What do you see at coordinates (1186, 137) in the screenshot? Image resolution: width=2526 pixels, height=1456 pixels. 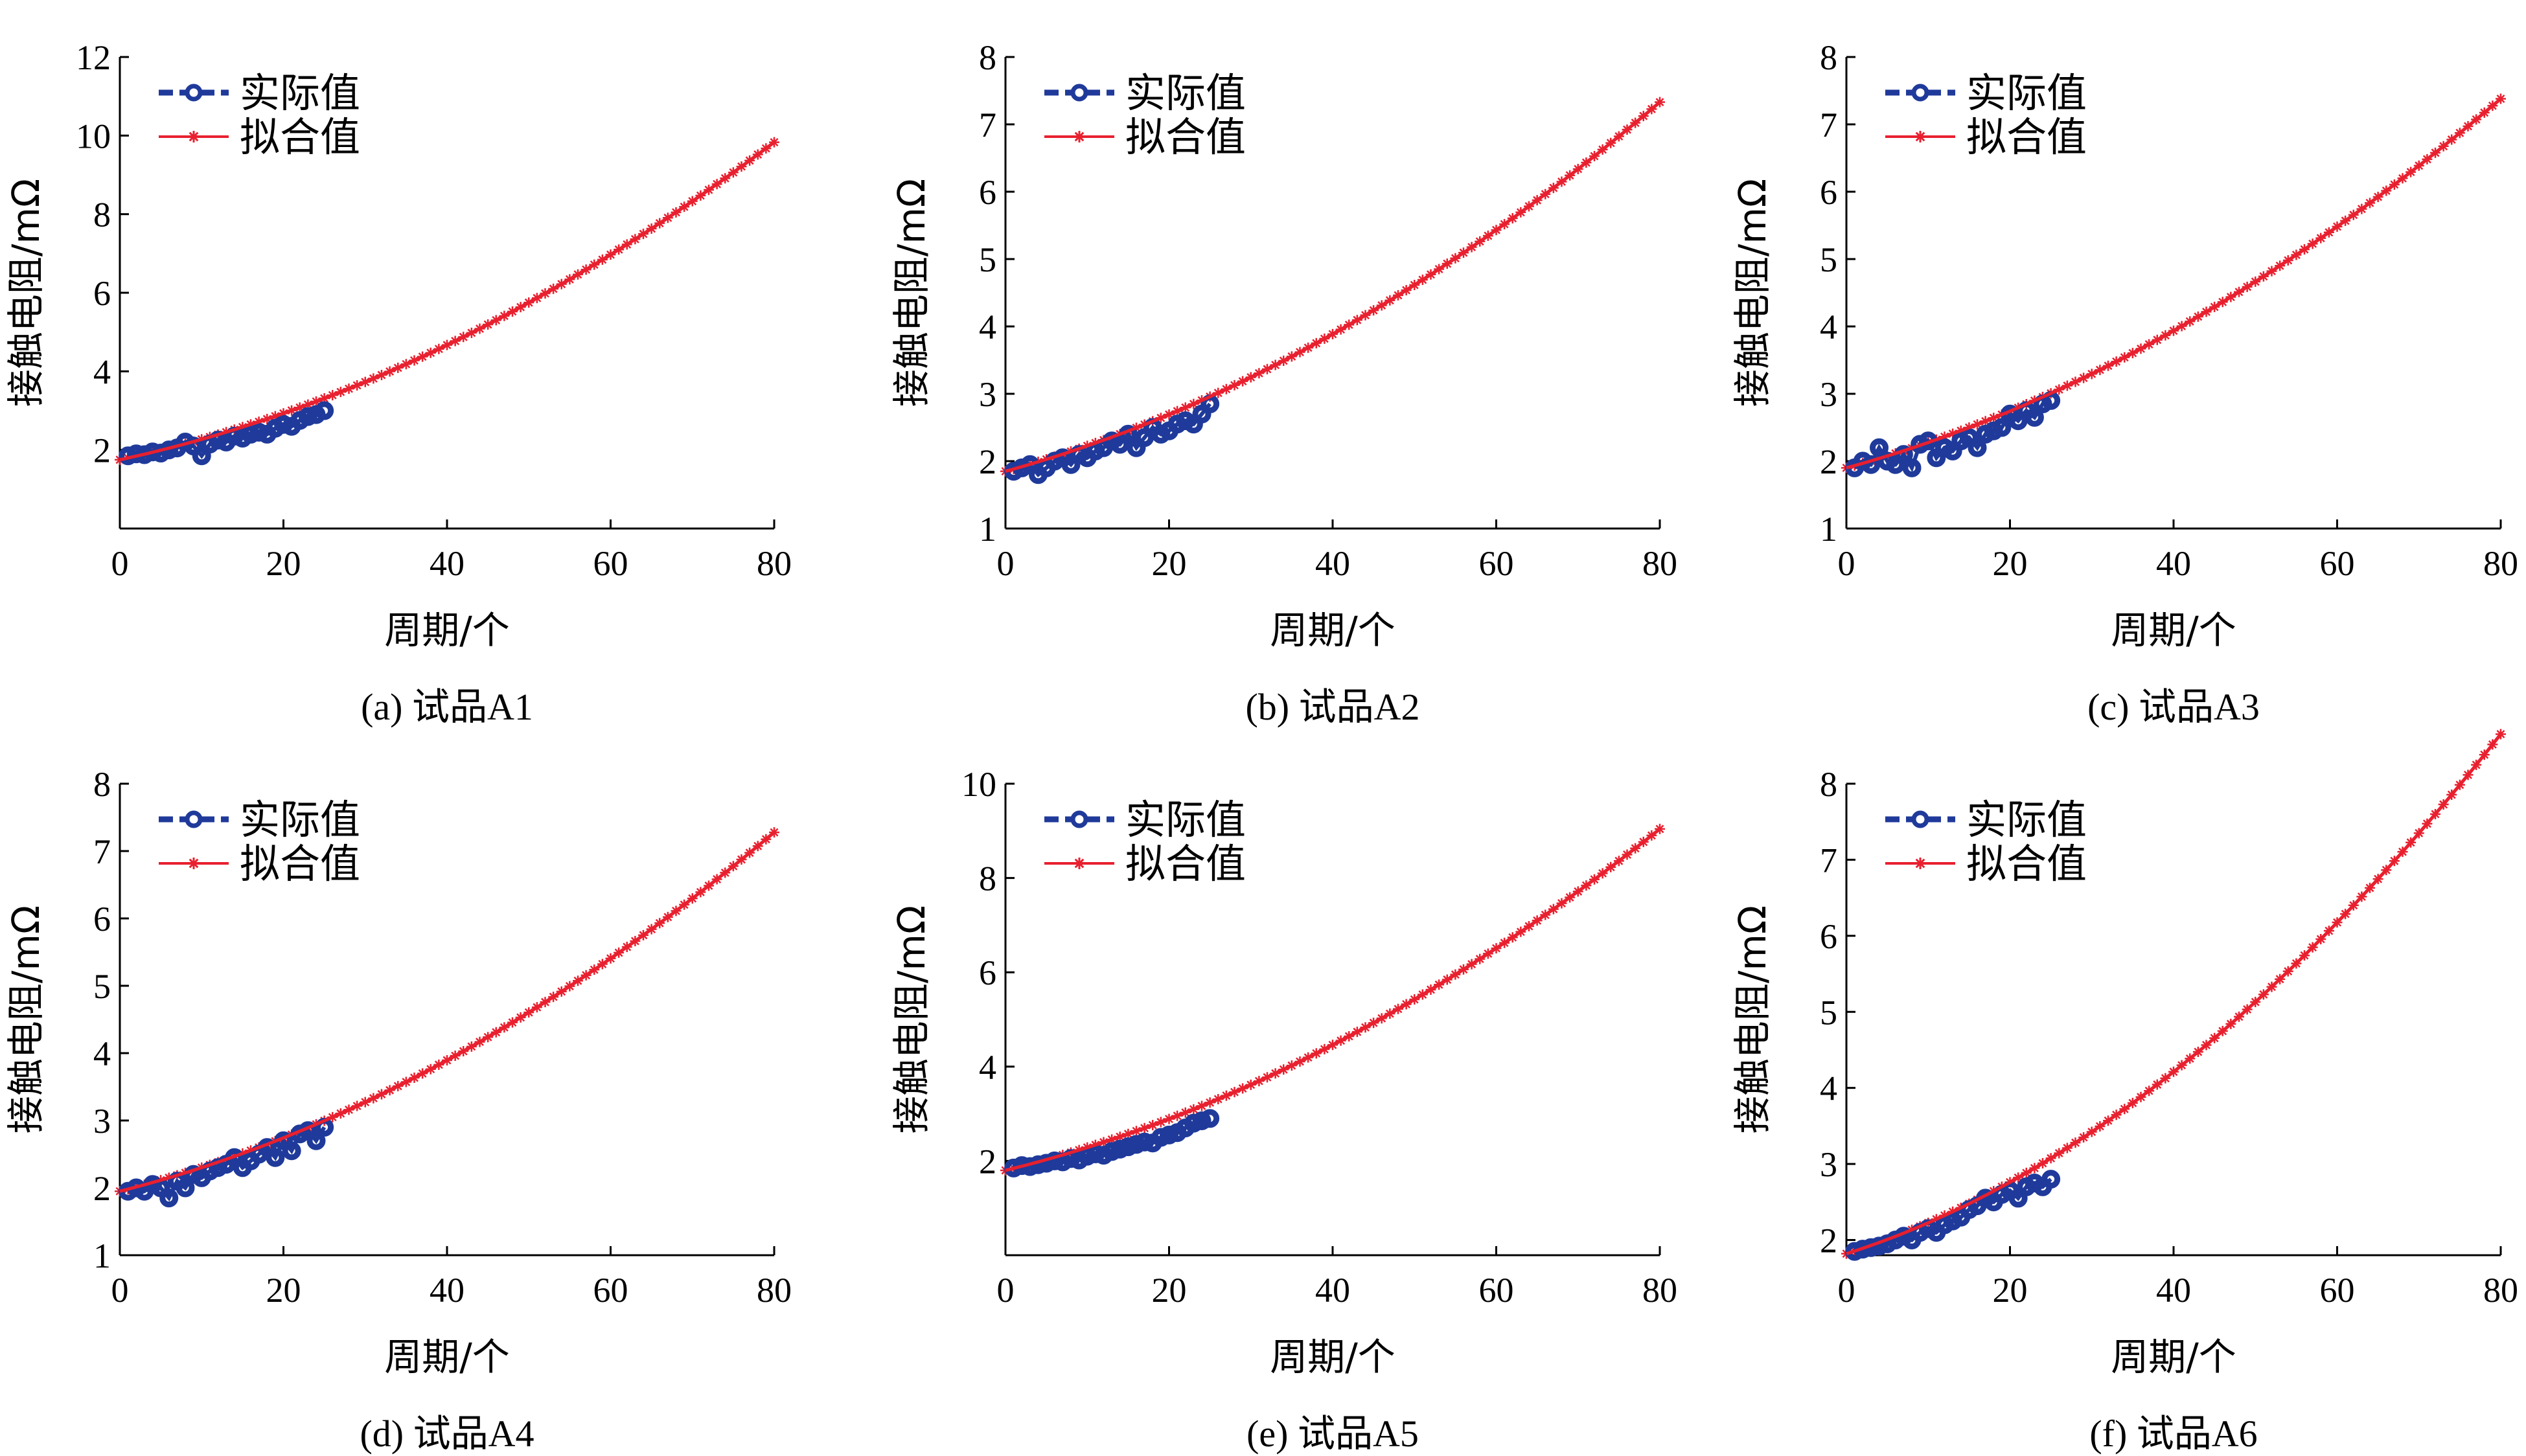 I see `legend-fit-label: 拟合值` at bounding box center [1186, 137].